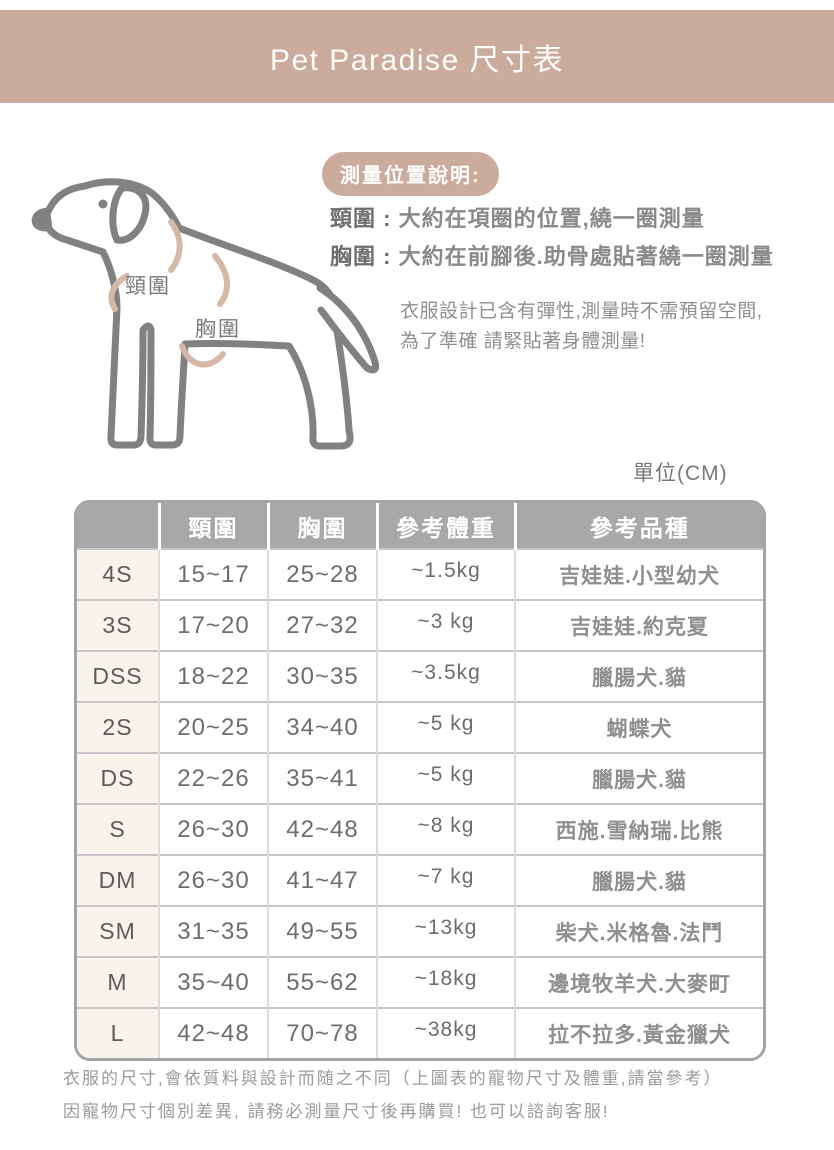 The width and height of the screenshot is (834, 1150). What do you see at coordinates (361, 218) in the screenshot?
I see `neck-instruction-label: 頸圍 :` at bounding box center [361, 218].